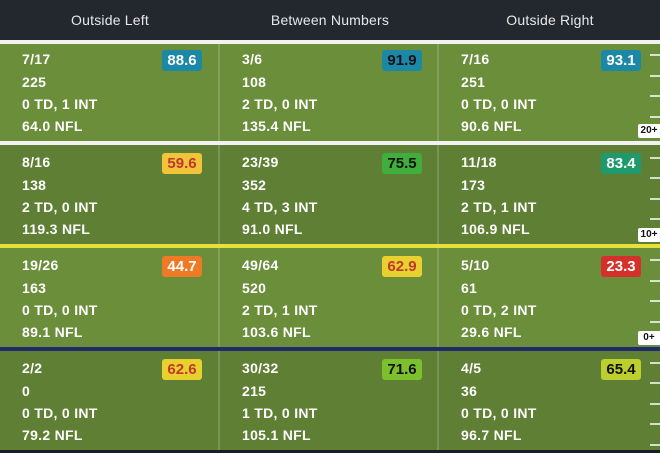 Image resolution: width=660 pixels, height=453 pixels. Describe the element at coordinates (548, 94) in the screenshot. I see `zone-cell: 7/16 251 0 TD, 0 INT 90.6 NFL 93.1` at that location.